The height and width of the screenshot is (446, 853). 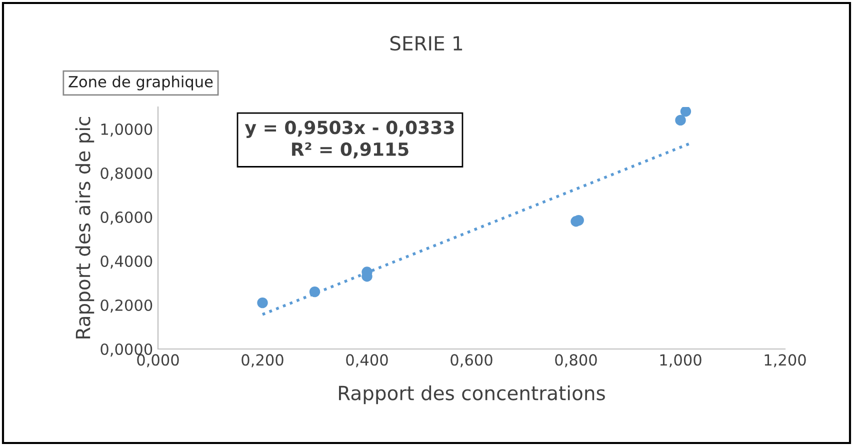 What do you see at coordinates (126, 130) in the screenshot?
I see `y-tick-label: 1,0000` at bounding box center [126, 130].